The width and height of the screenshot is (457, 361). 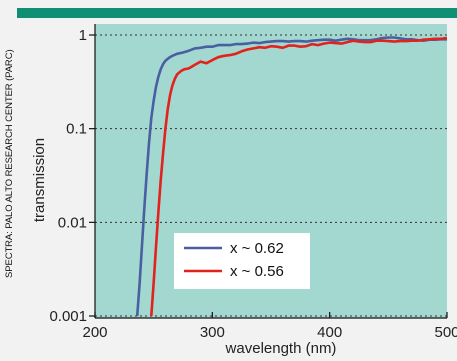 What do you see at coordinates (83, 35) in the screenshot?
I see `y-tick-label-3: 1` at bounding box center [83, 35].